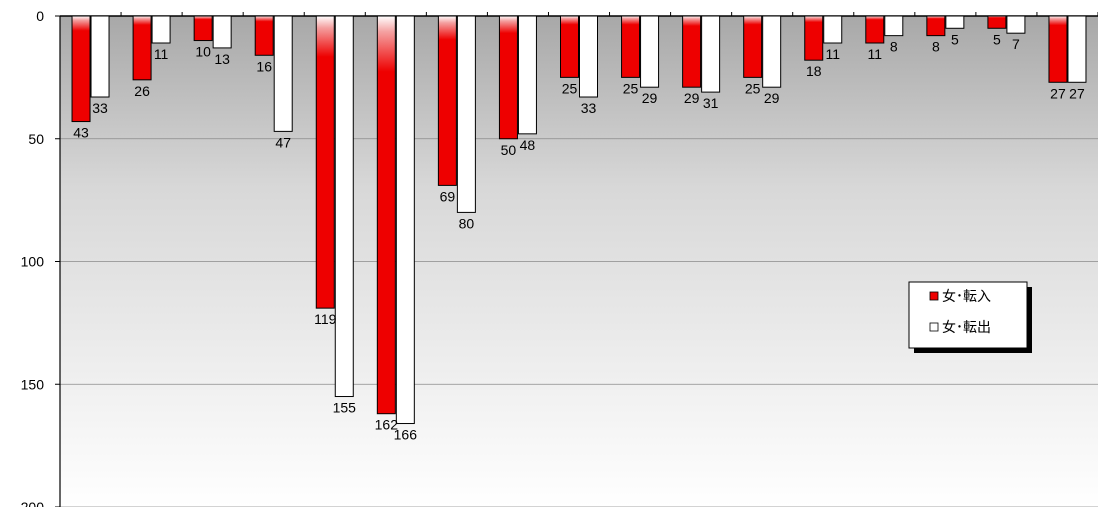 This screenshot has height=512, width=1098. Describe the element at coordinates (387, 425) in the screenshot. I see `data-label-series-1: 162` at that location.